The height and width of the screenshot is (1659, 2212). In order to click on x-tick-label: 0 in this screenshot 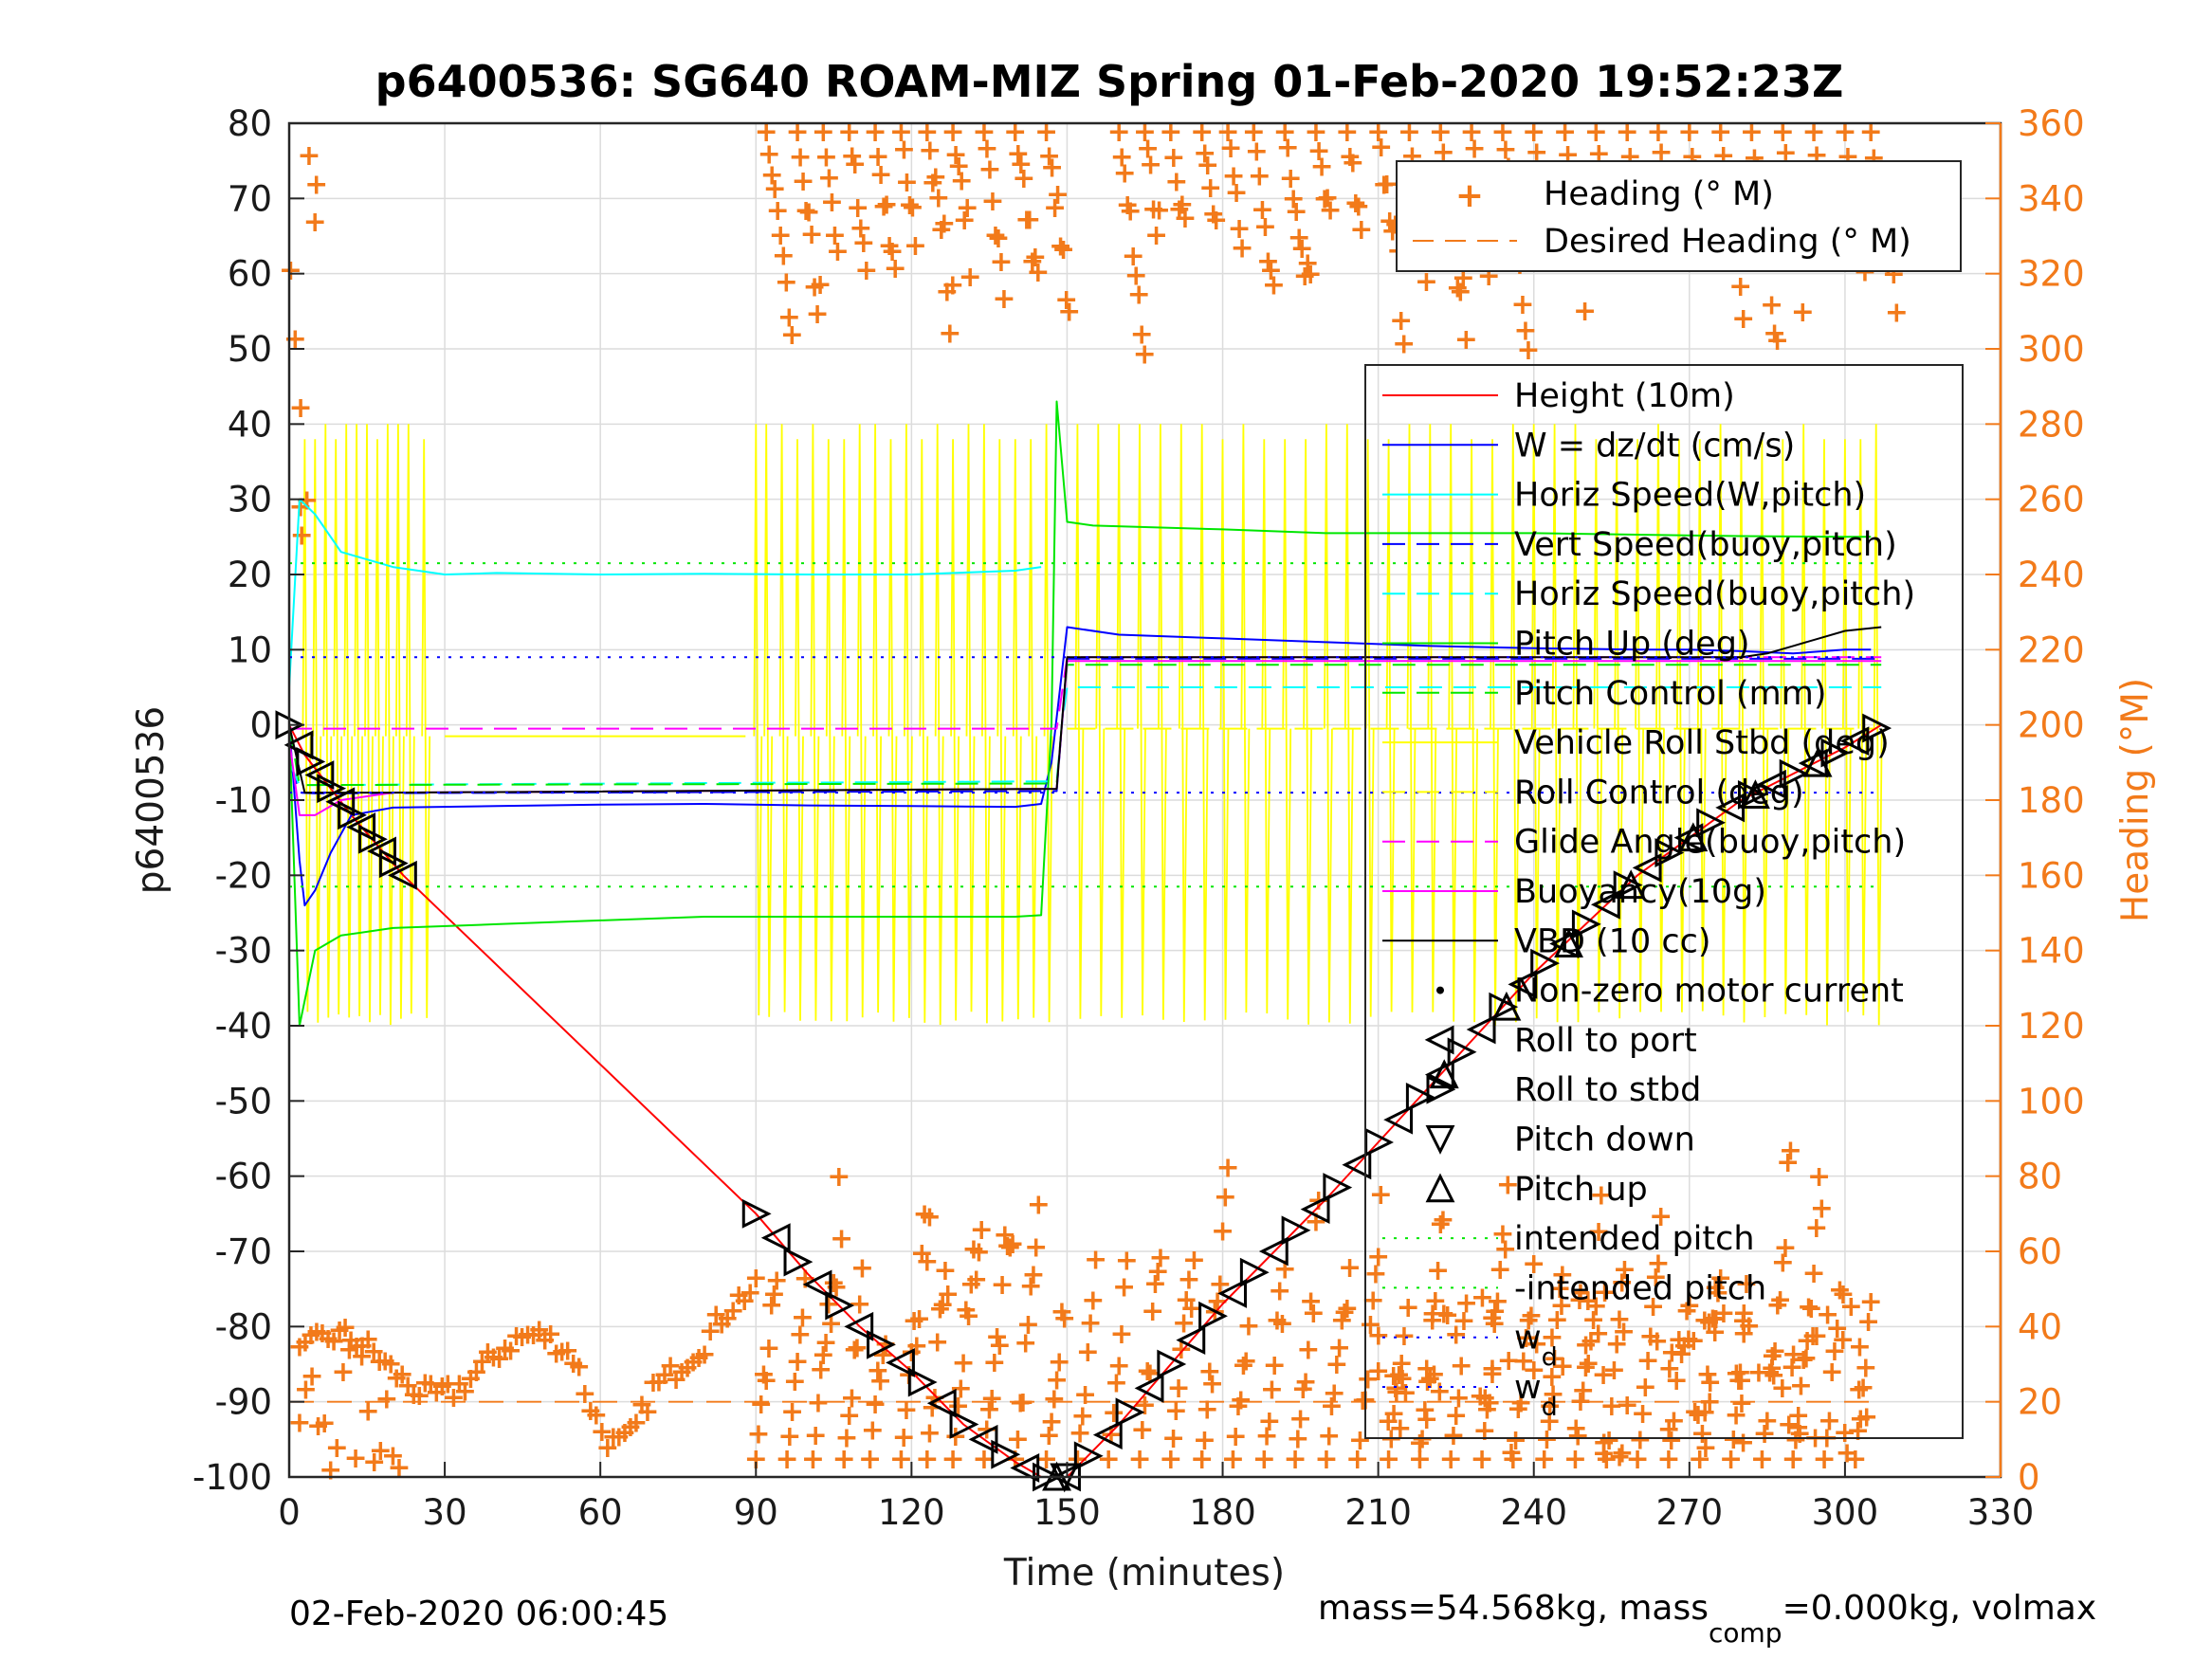, I will do `click(289, 1512)`.